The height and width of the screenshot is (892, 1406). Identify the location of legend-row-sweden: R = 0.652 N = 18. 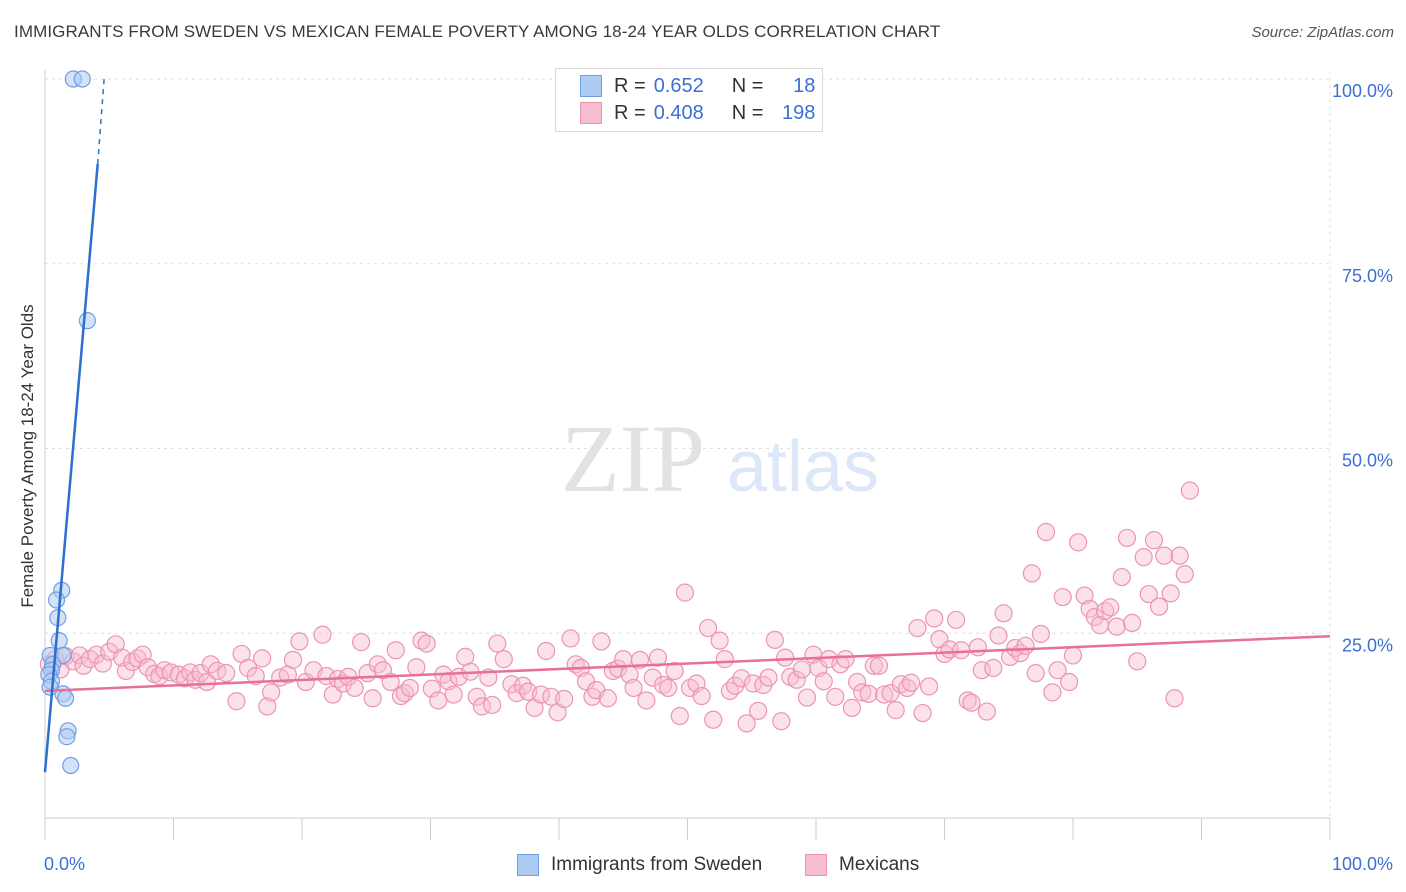
(698, 86).